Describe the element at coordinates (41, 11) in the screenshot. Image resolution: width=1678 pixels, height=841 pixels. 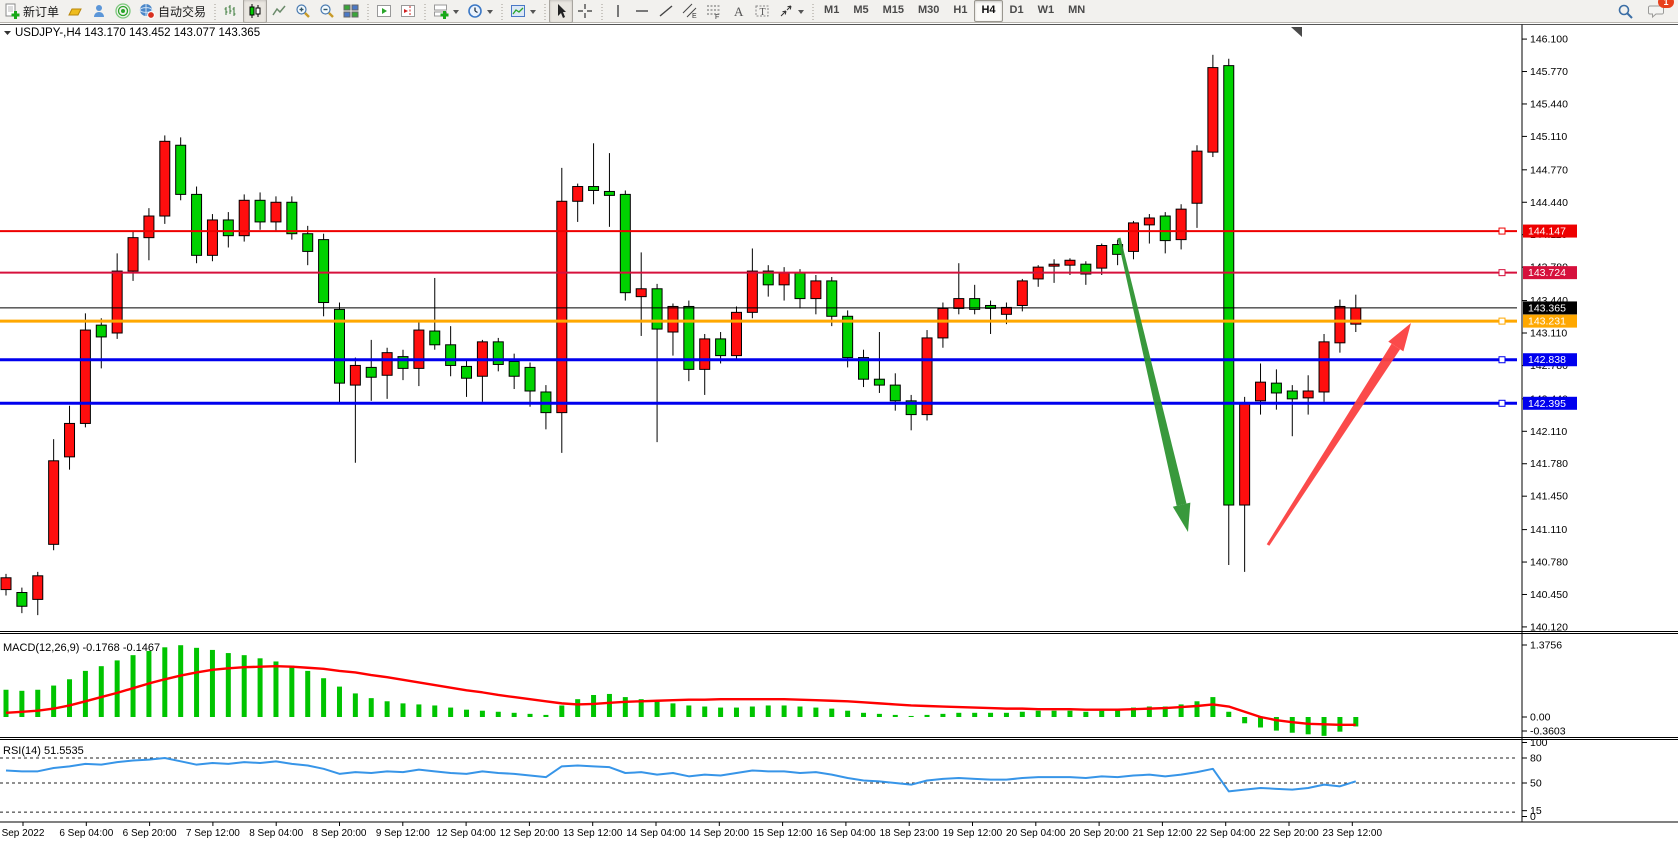
I see `new-order-label: 新订单` at that location.